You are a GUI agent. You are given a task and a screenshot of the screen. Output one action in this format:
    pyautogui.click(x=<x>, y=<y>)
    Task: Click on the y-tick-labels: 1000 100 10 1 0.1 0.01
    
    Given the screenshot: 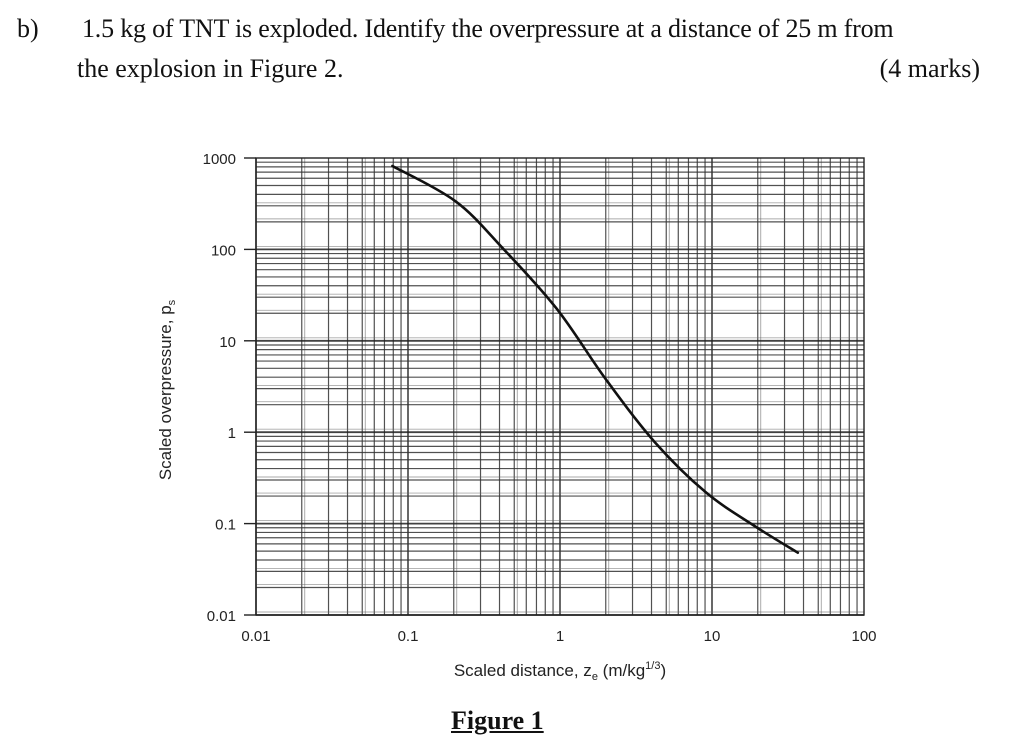 What is the action you would take?
    pyautogui.click(x=219, y=388)
    